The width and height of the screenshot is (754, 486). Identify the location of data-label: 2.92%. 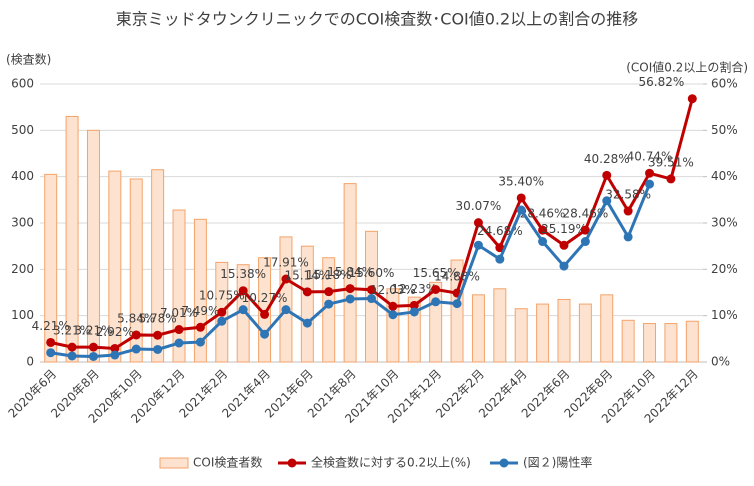
(115, 332).